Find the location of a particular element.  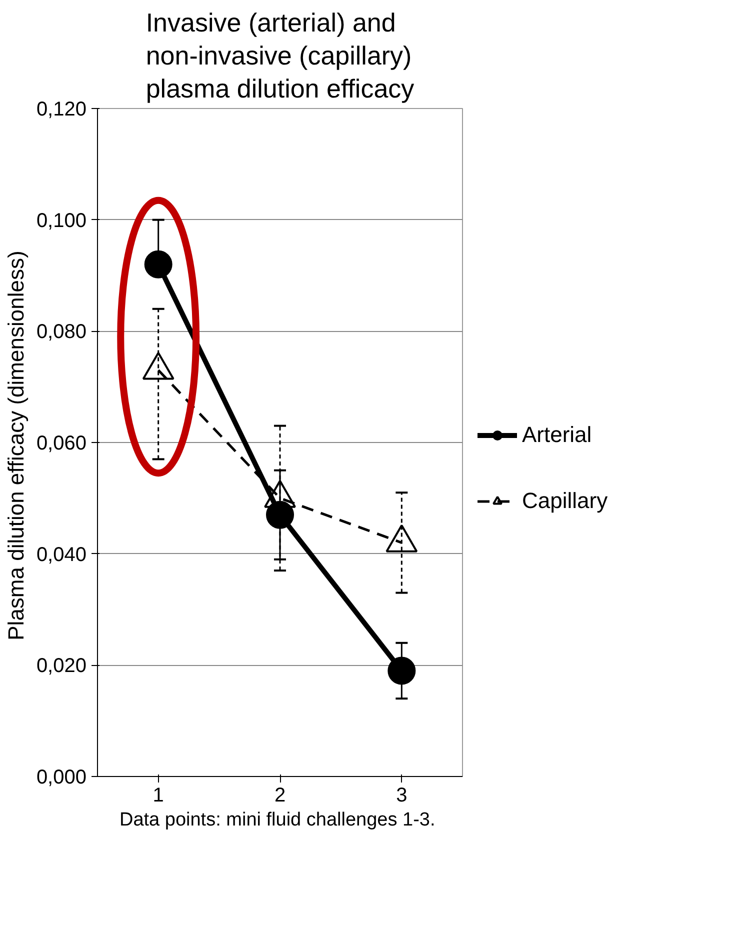

x-tick-label: 1 is located at coordinates (158, 795).